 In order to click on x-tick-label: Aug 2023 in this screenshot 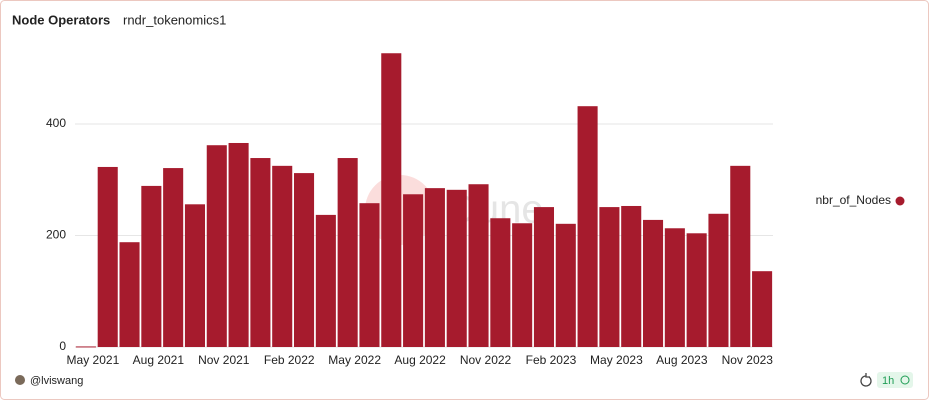, I will do `click(682, 360)`.